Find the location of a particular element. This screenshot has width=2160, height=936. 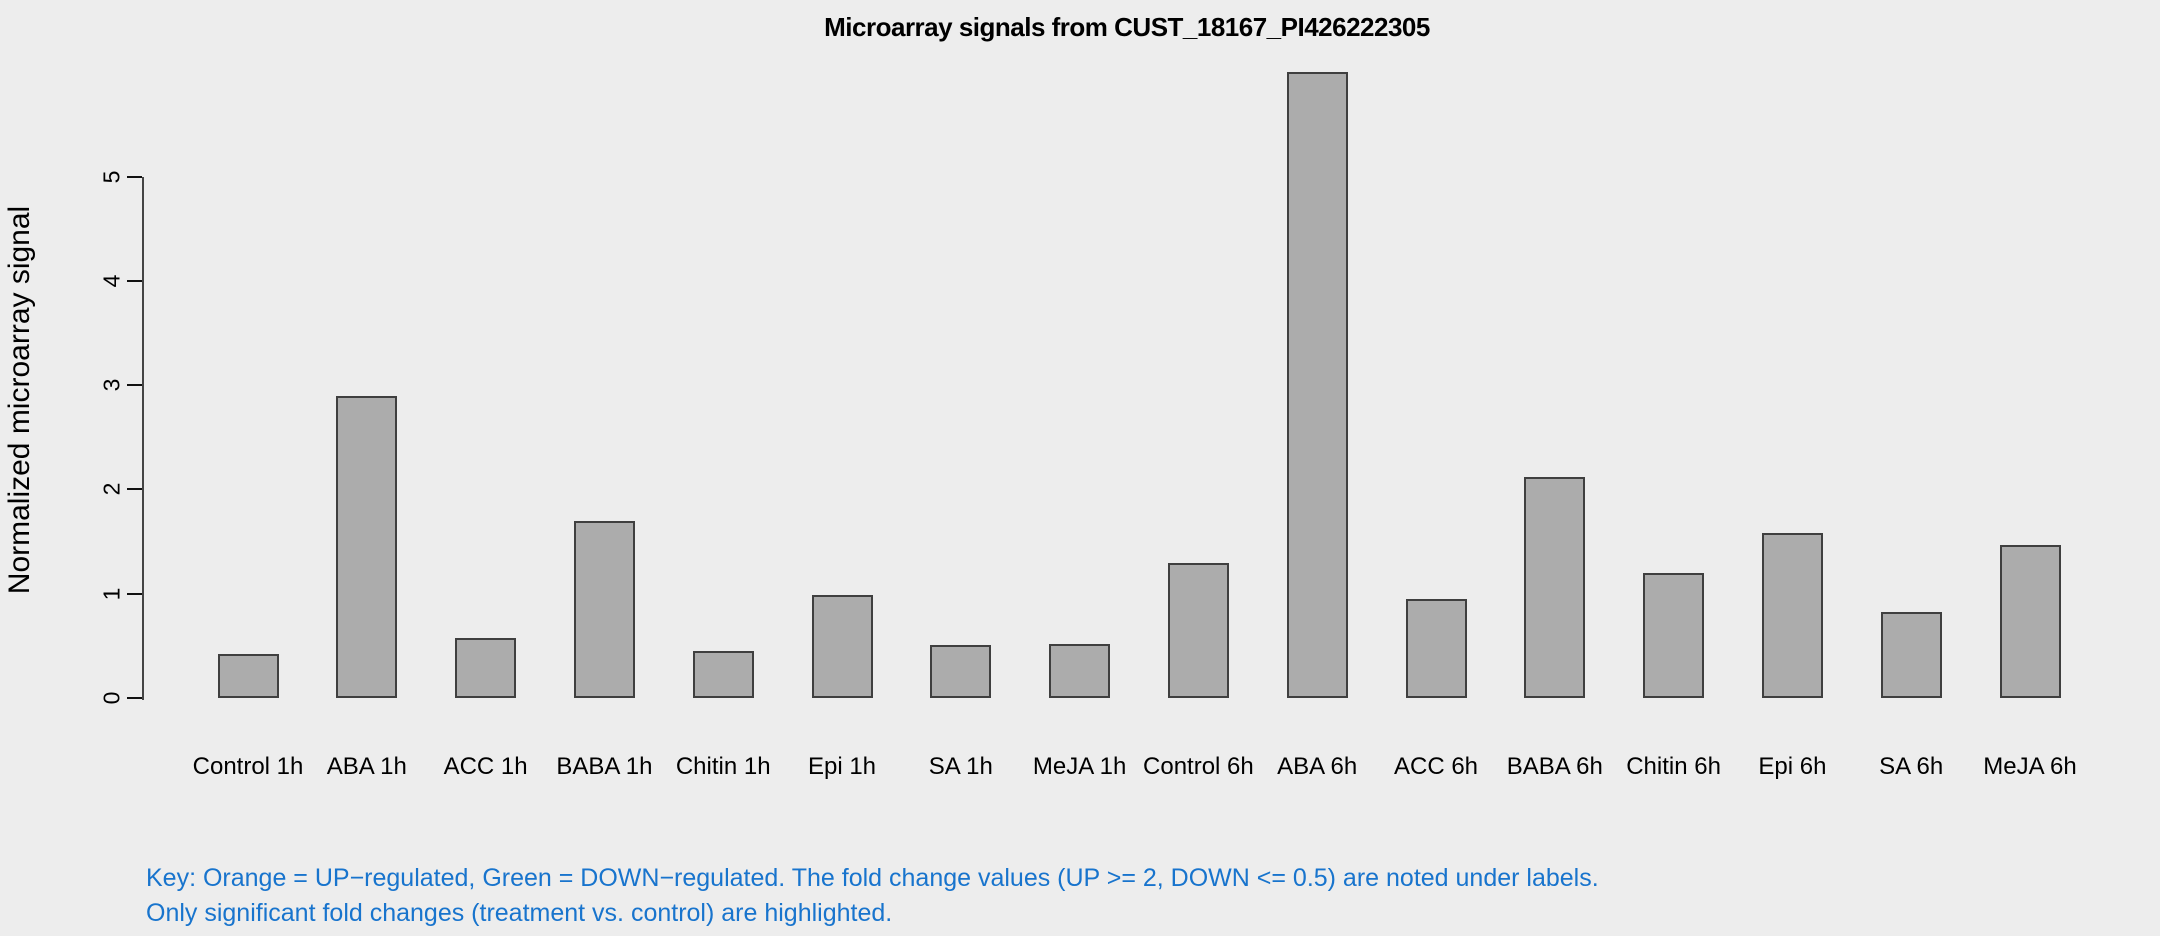

bar-aba-6h is located at coordinates (1317, 385).